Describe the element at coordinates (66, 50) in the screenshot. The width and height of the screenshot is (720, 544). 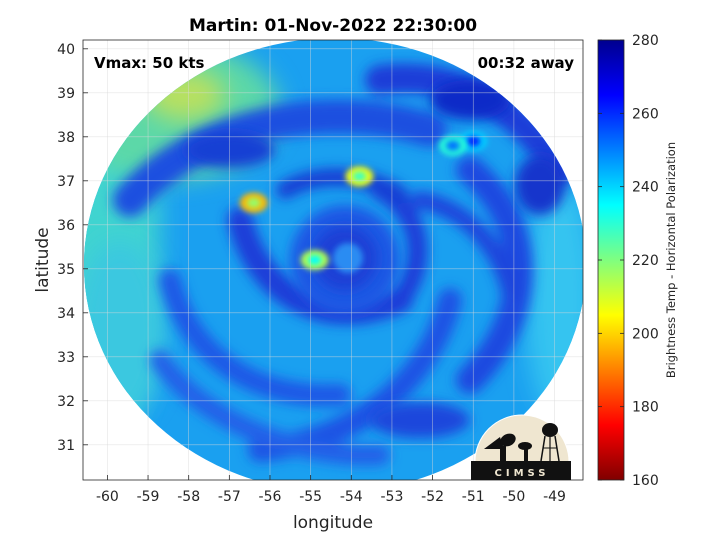
I see `y-tick-label: 40` at that location.